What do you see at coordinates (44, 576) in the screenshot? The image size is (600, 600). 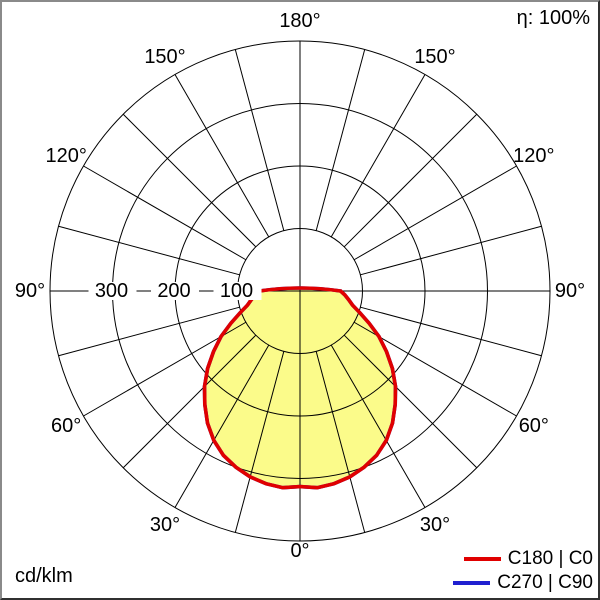 I see `unit-label: cd/klm` at bounding box center [44, 576].